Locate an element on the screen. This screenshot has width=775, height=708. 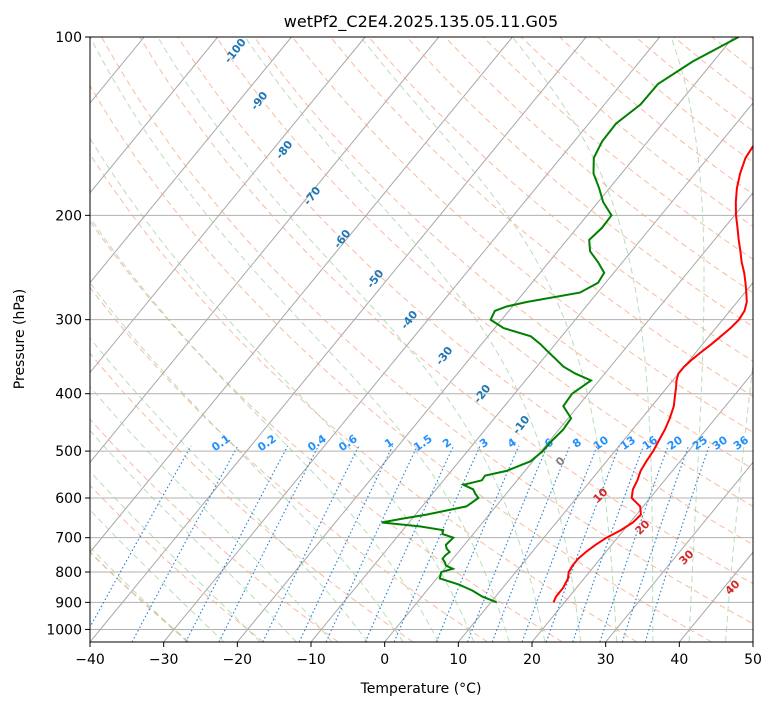
x-tick-label: 30 is located at coordinates (606, 660).